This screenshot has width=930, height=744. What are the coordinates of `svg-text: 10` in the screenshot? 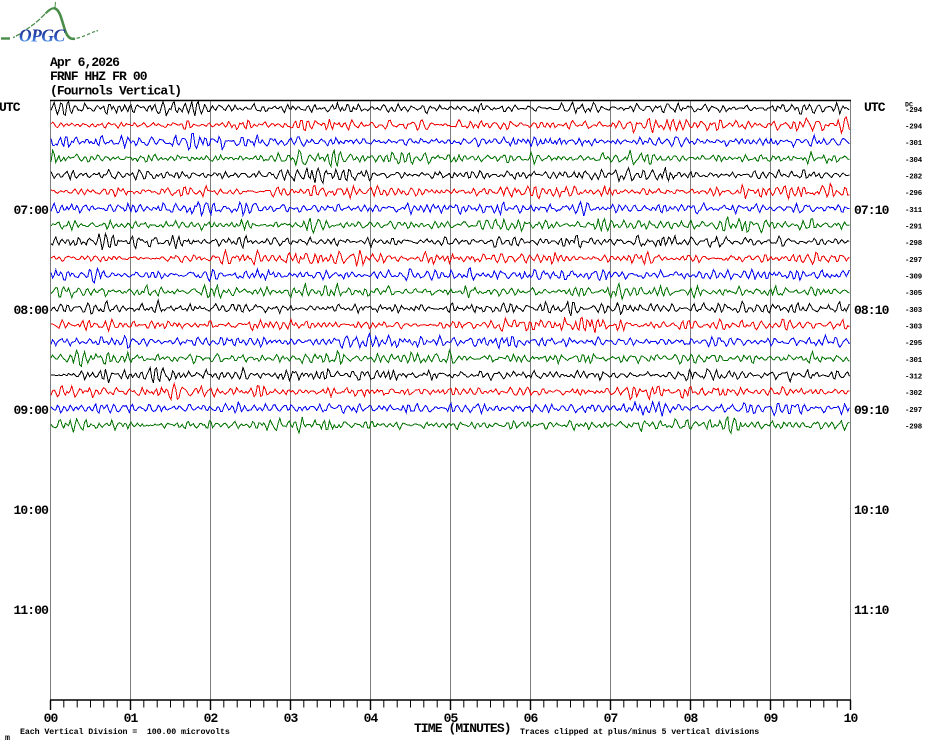 It's located at (851, 718).